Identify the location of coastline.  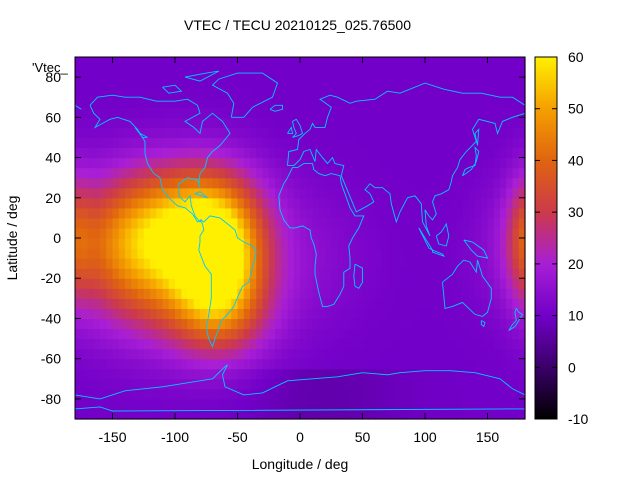
(476, 249).